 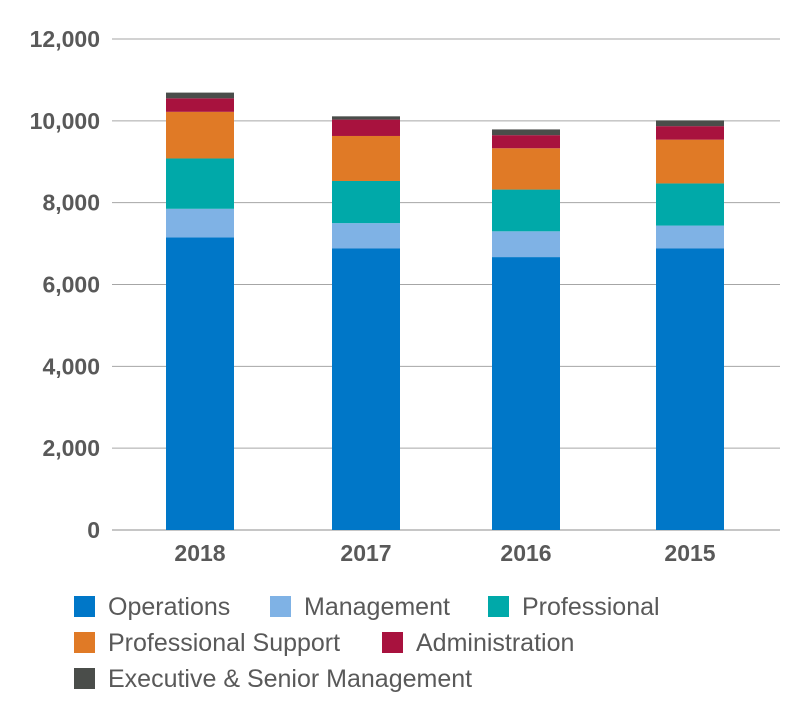 I want to click on bar-segment-professional-support-2015, so click(x=690, y=161).